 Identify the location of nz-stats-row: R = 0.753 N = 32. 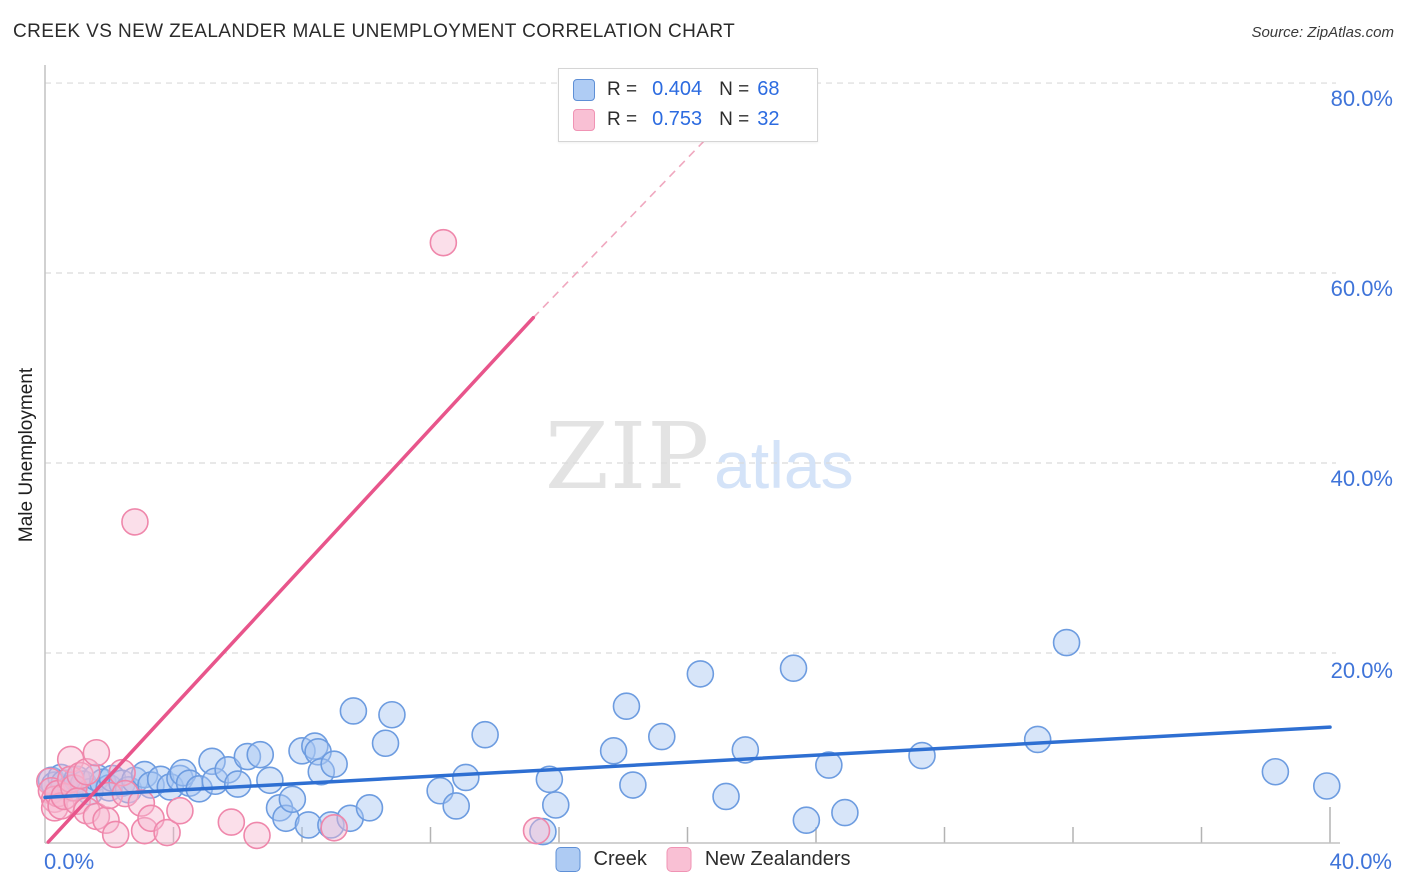
(689, 119).